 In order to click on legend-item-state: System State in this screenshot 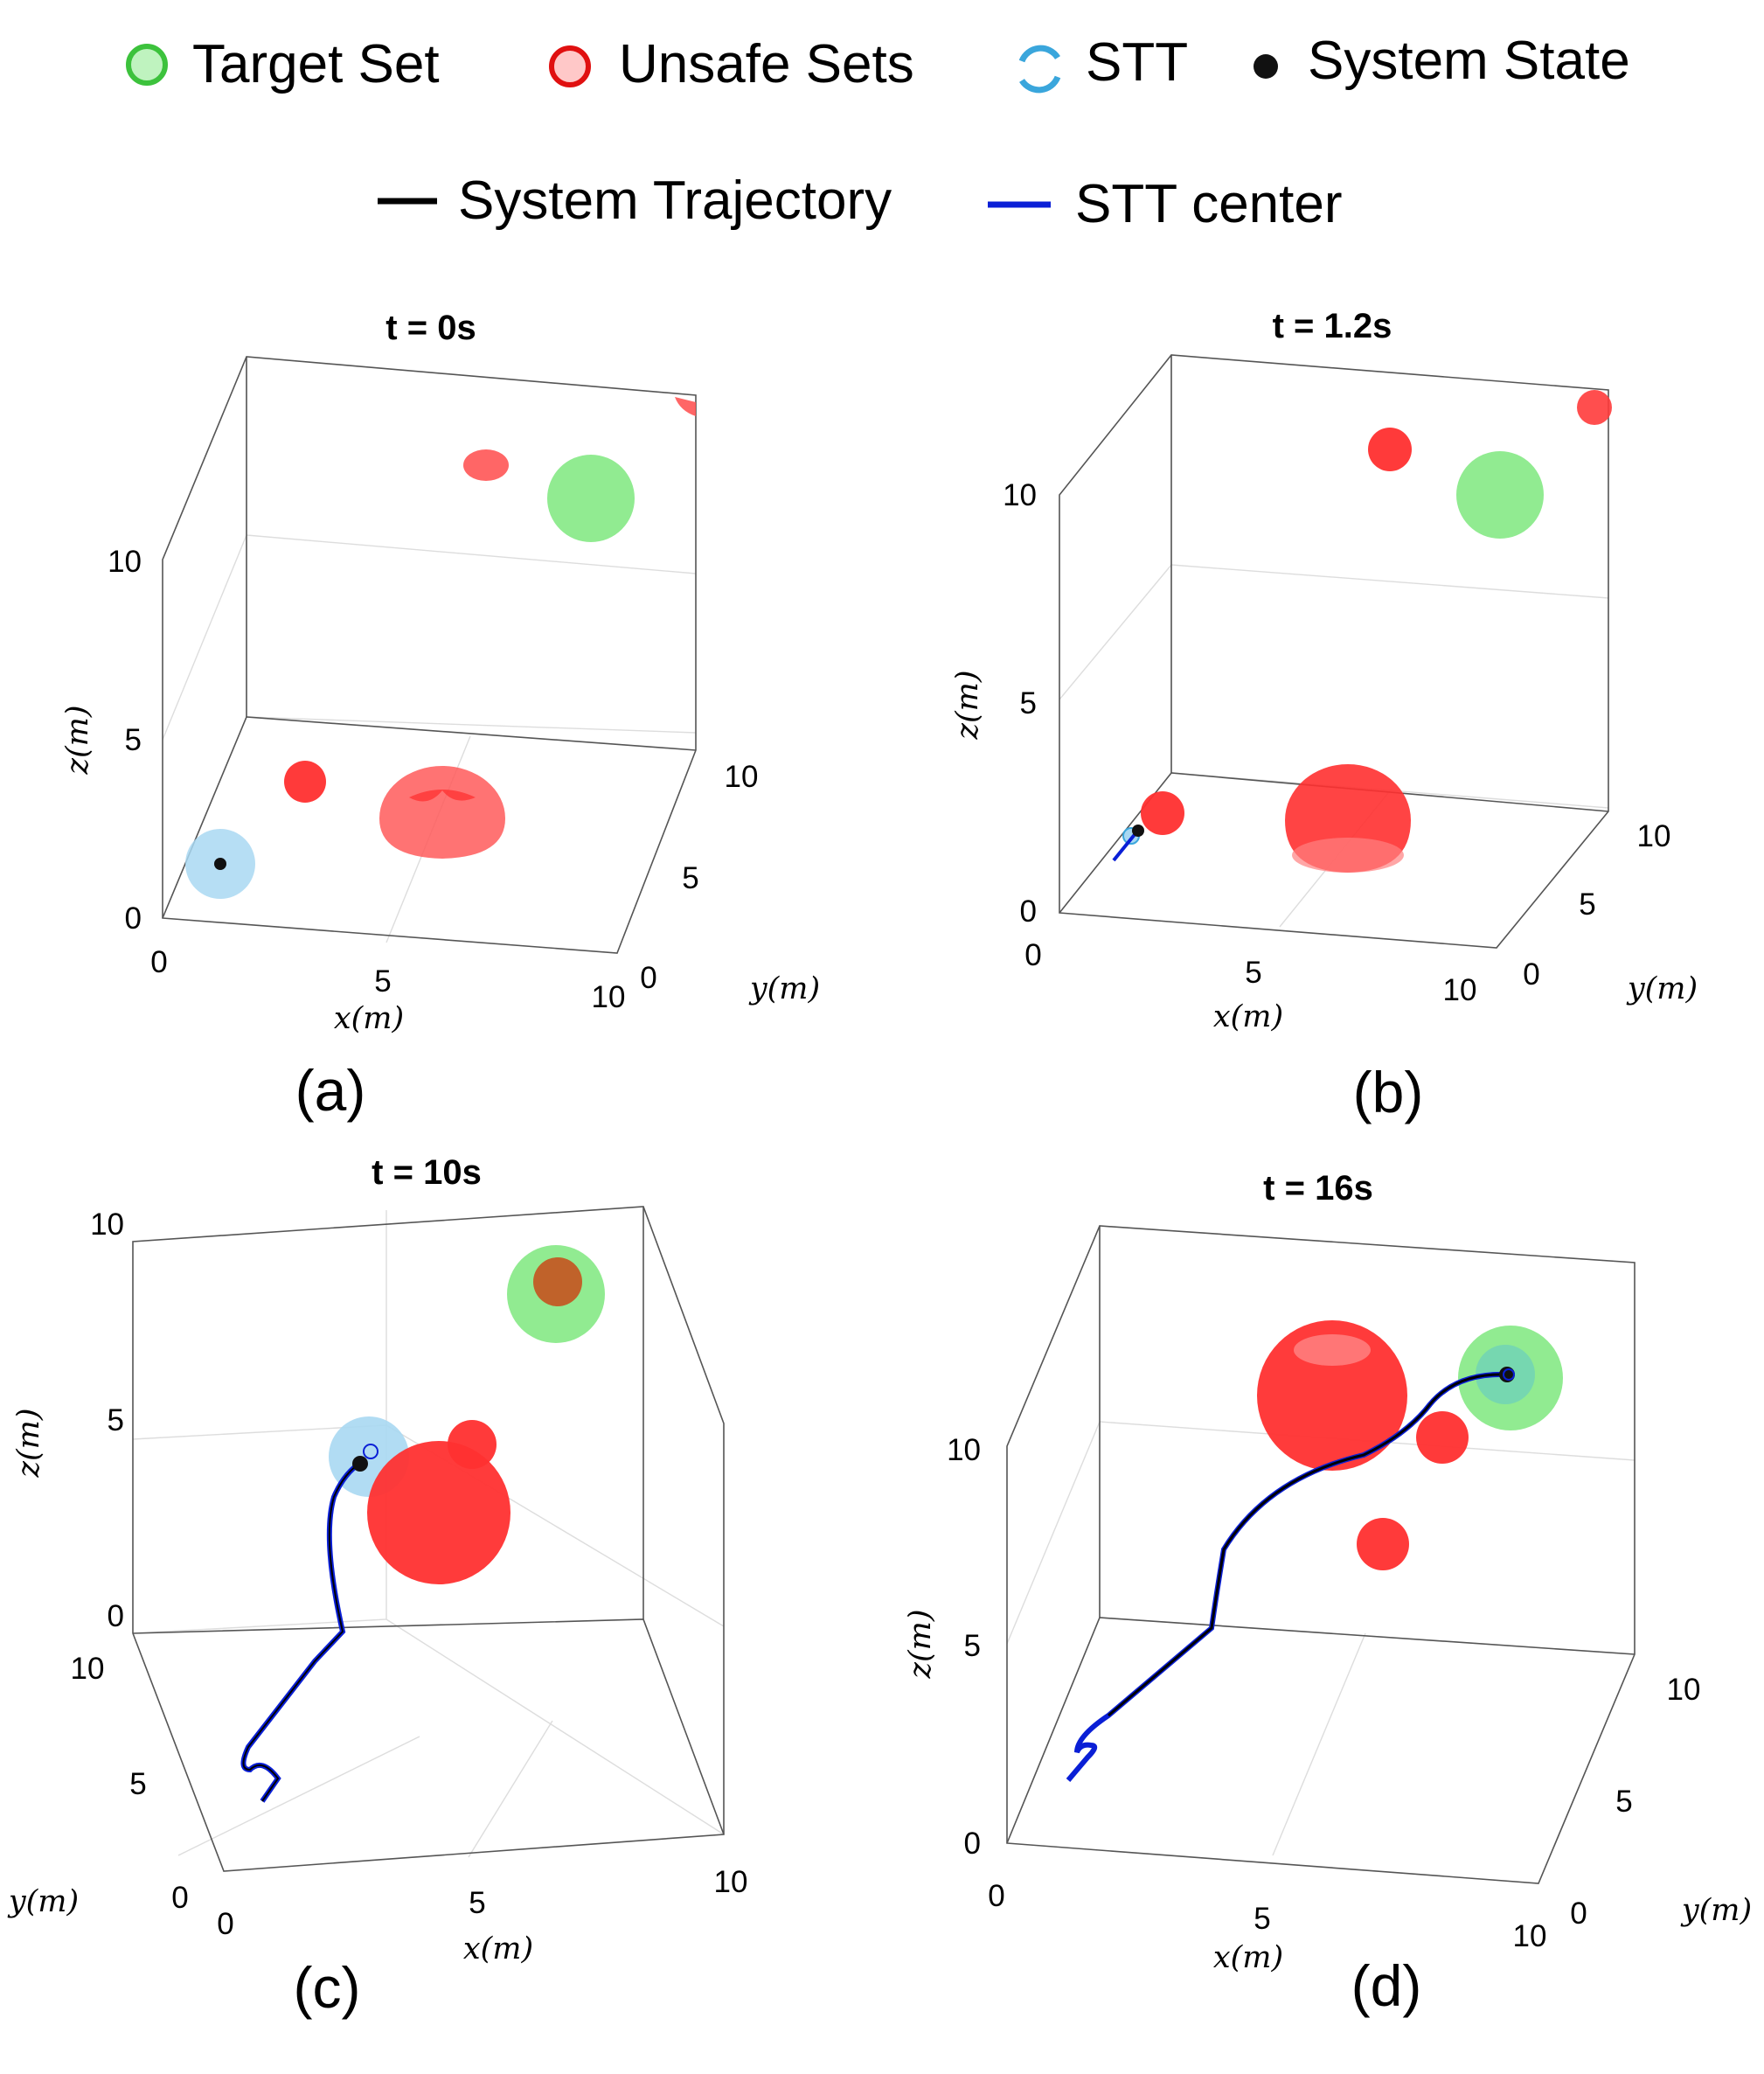, I will do `click(1442, 61)`.